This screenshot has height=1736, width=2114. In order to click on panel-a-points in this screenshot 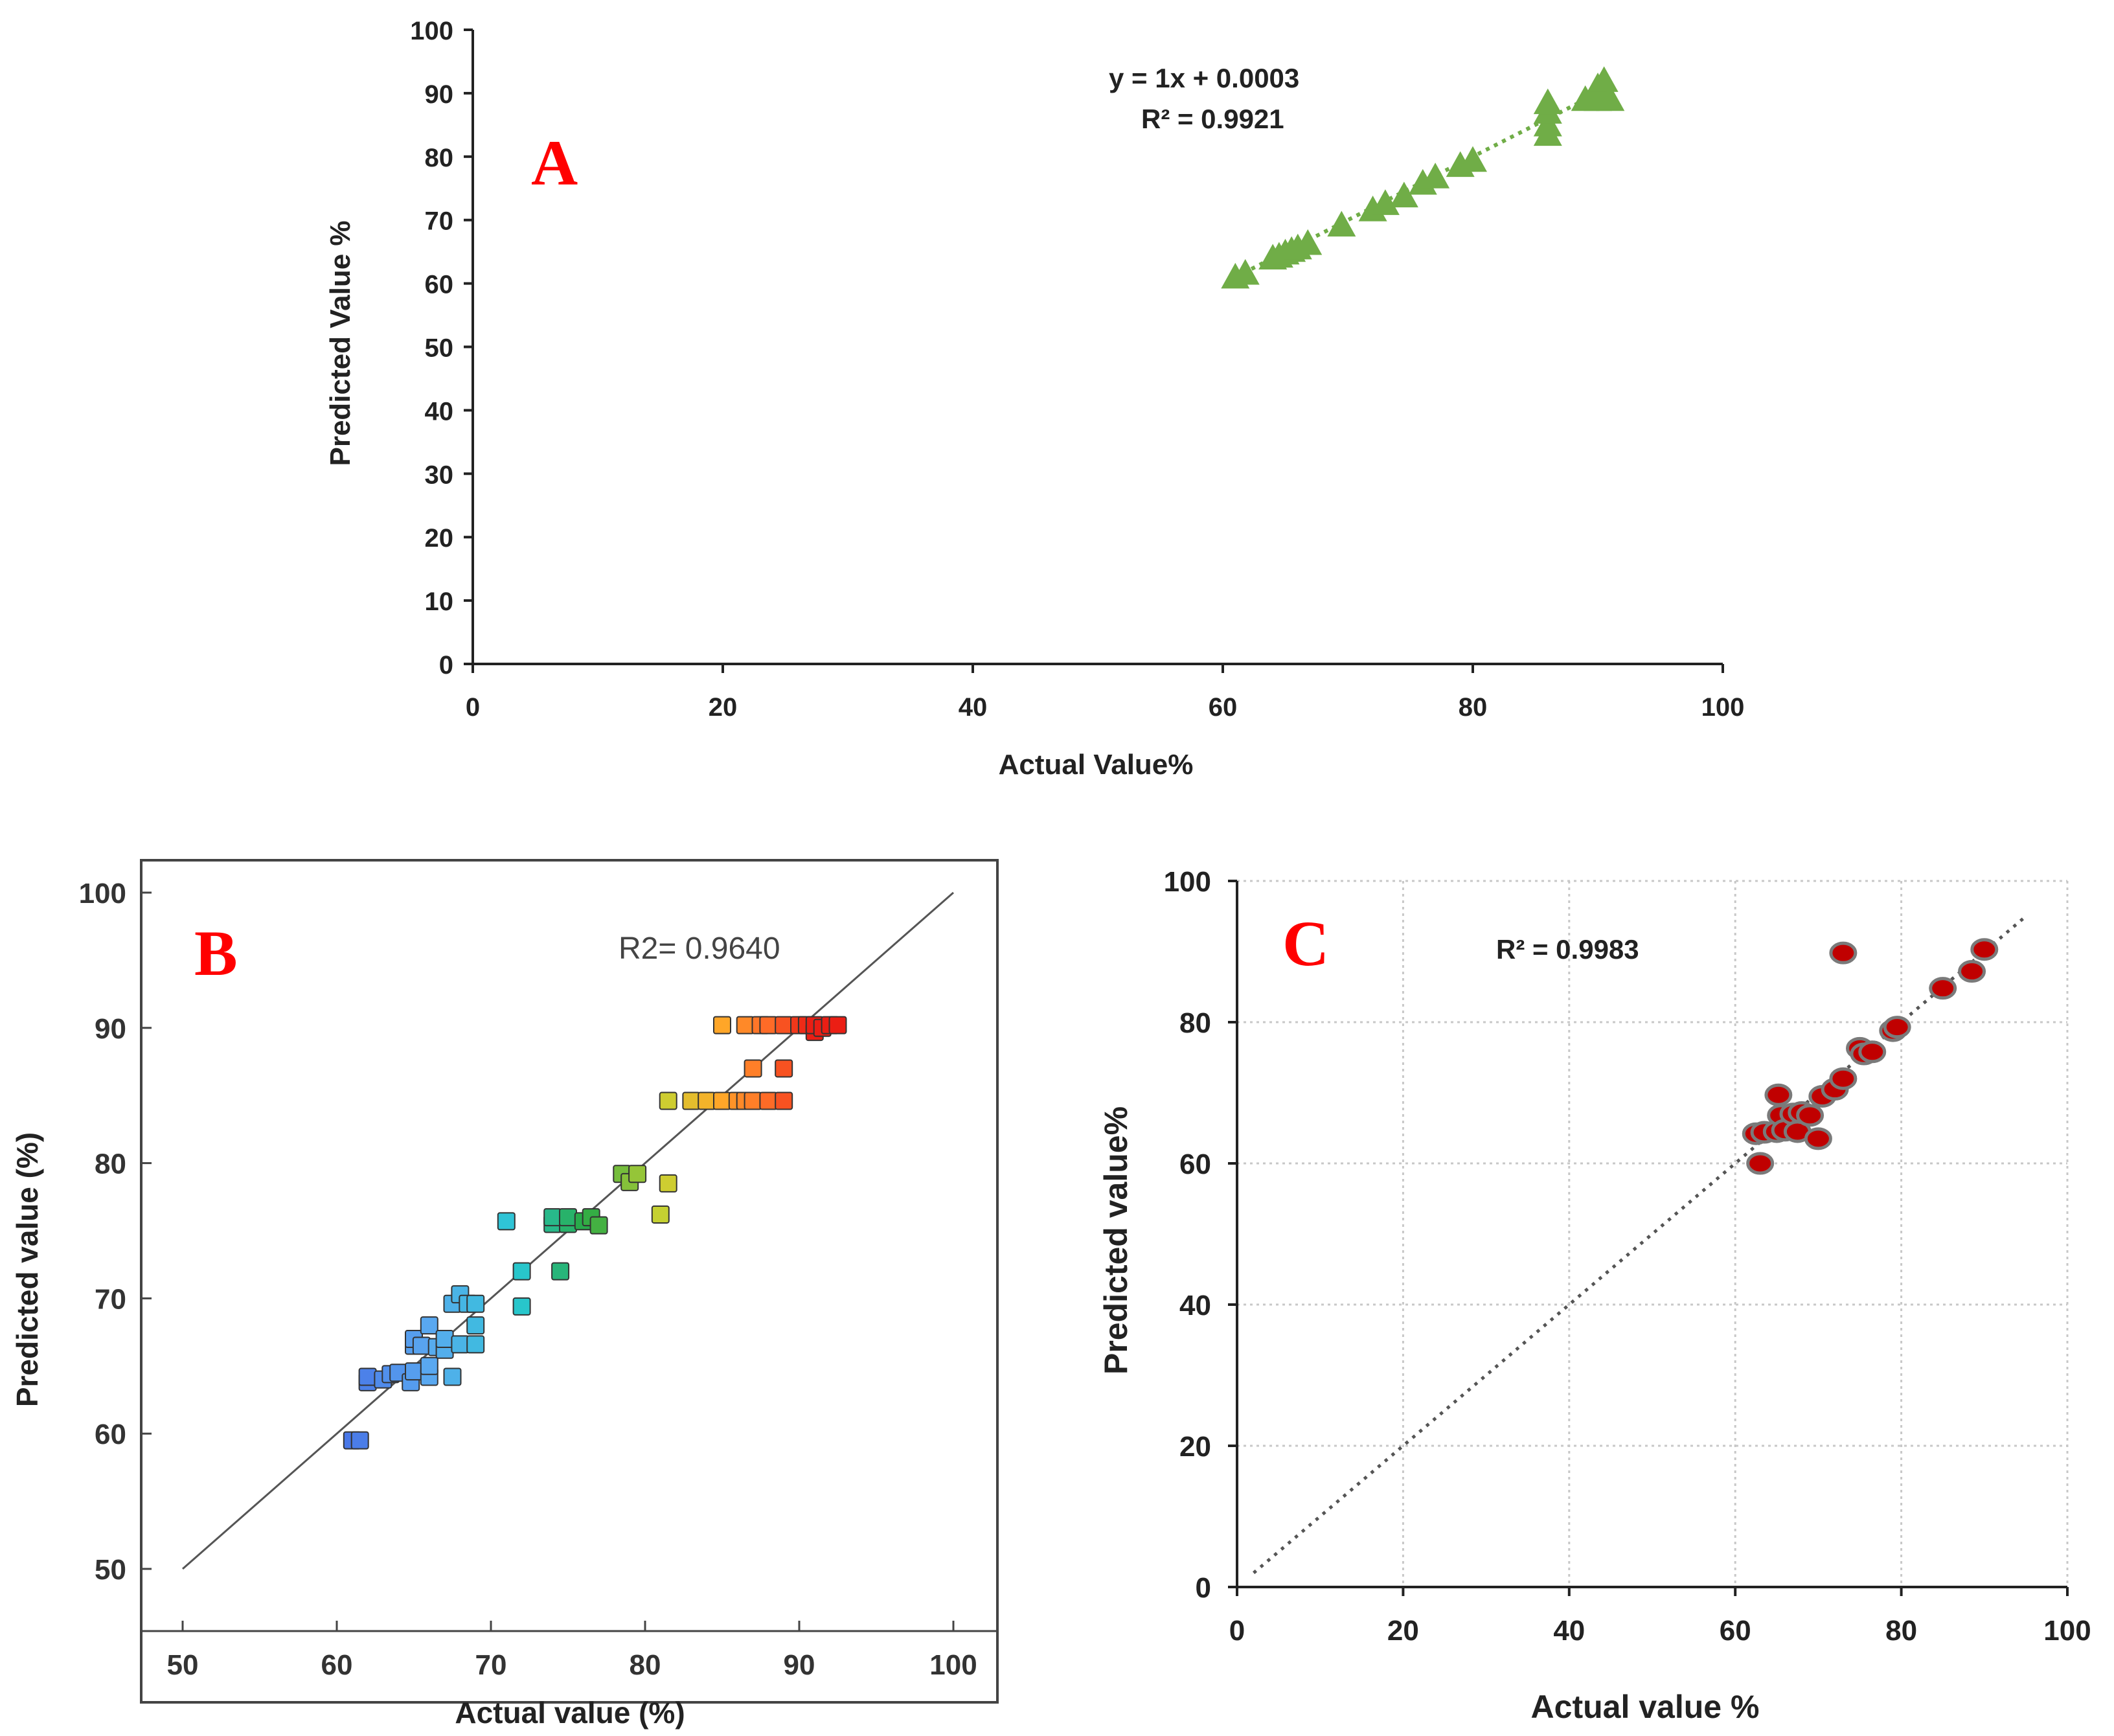, I will do `click(1423, 178)`.